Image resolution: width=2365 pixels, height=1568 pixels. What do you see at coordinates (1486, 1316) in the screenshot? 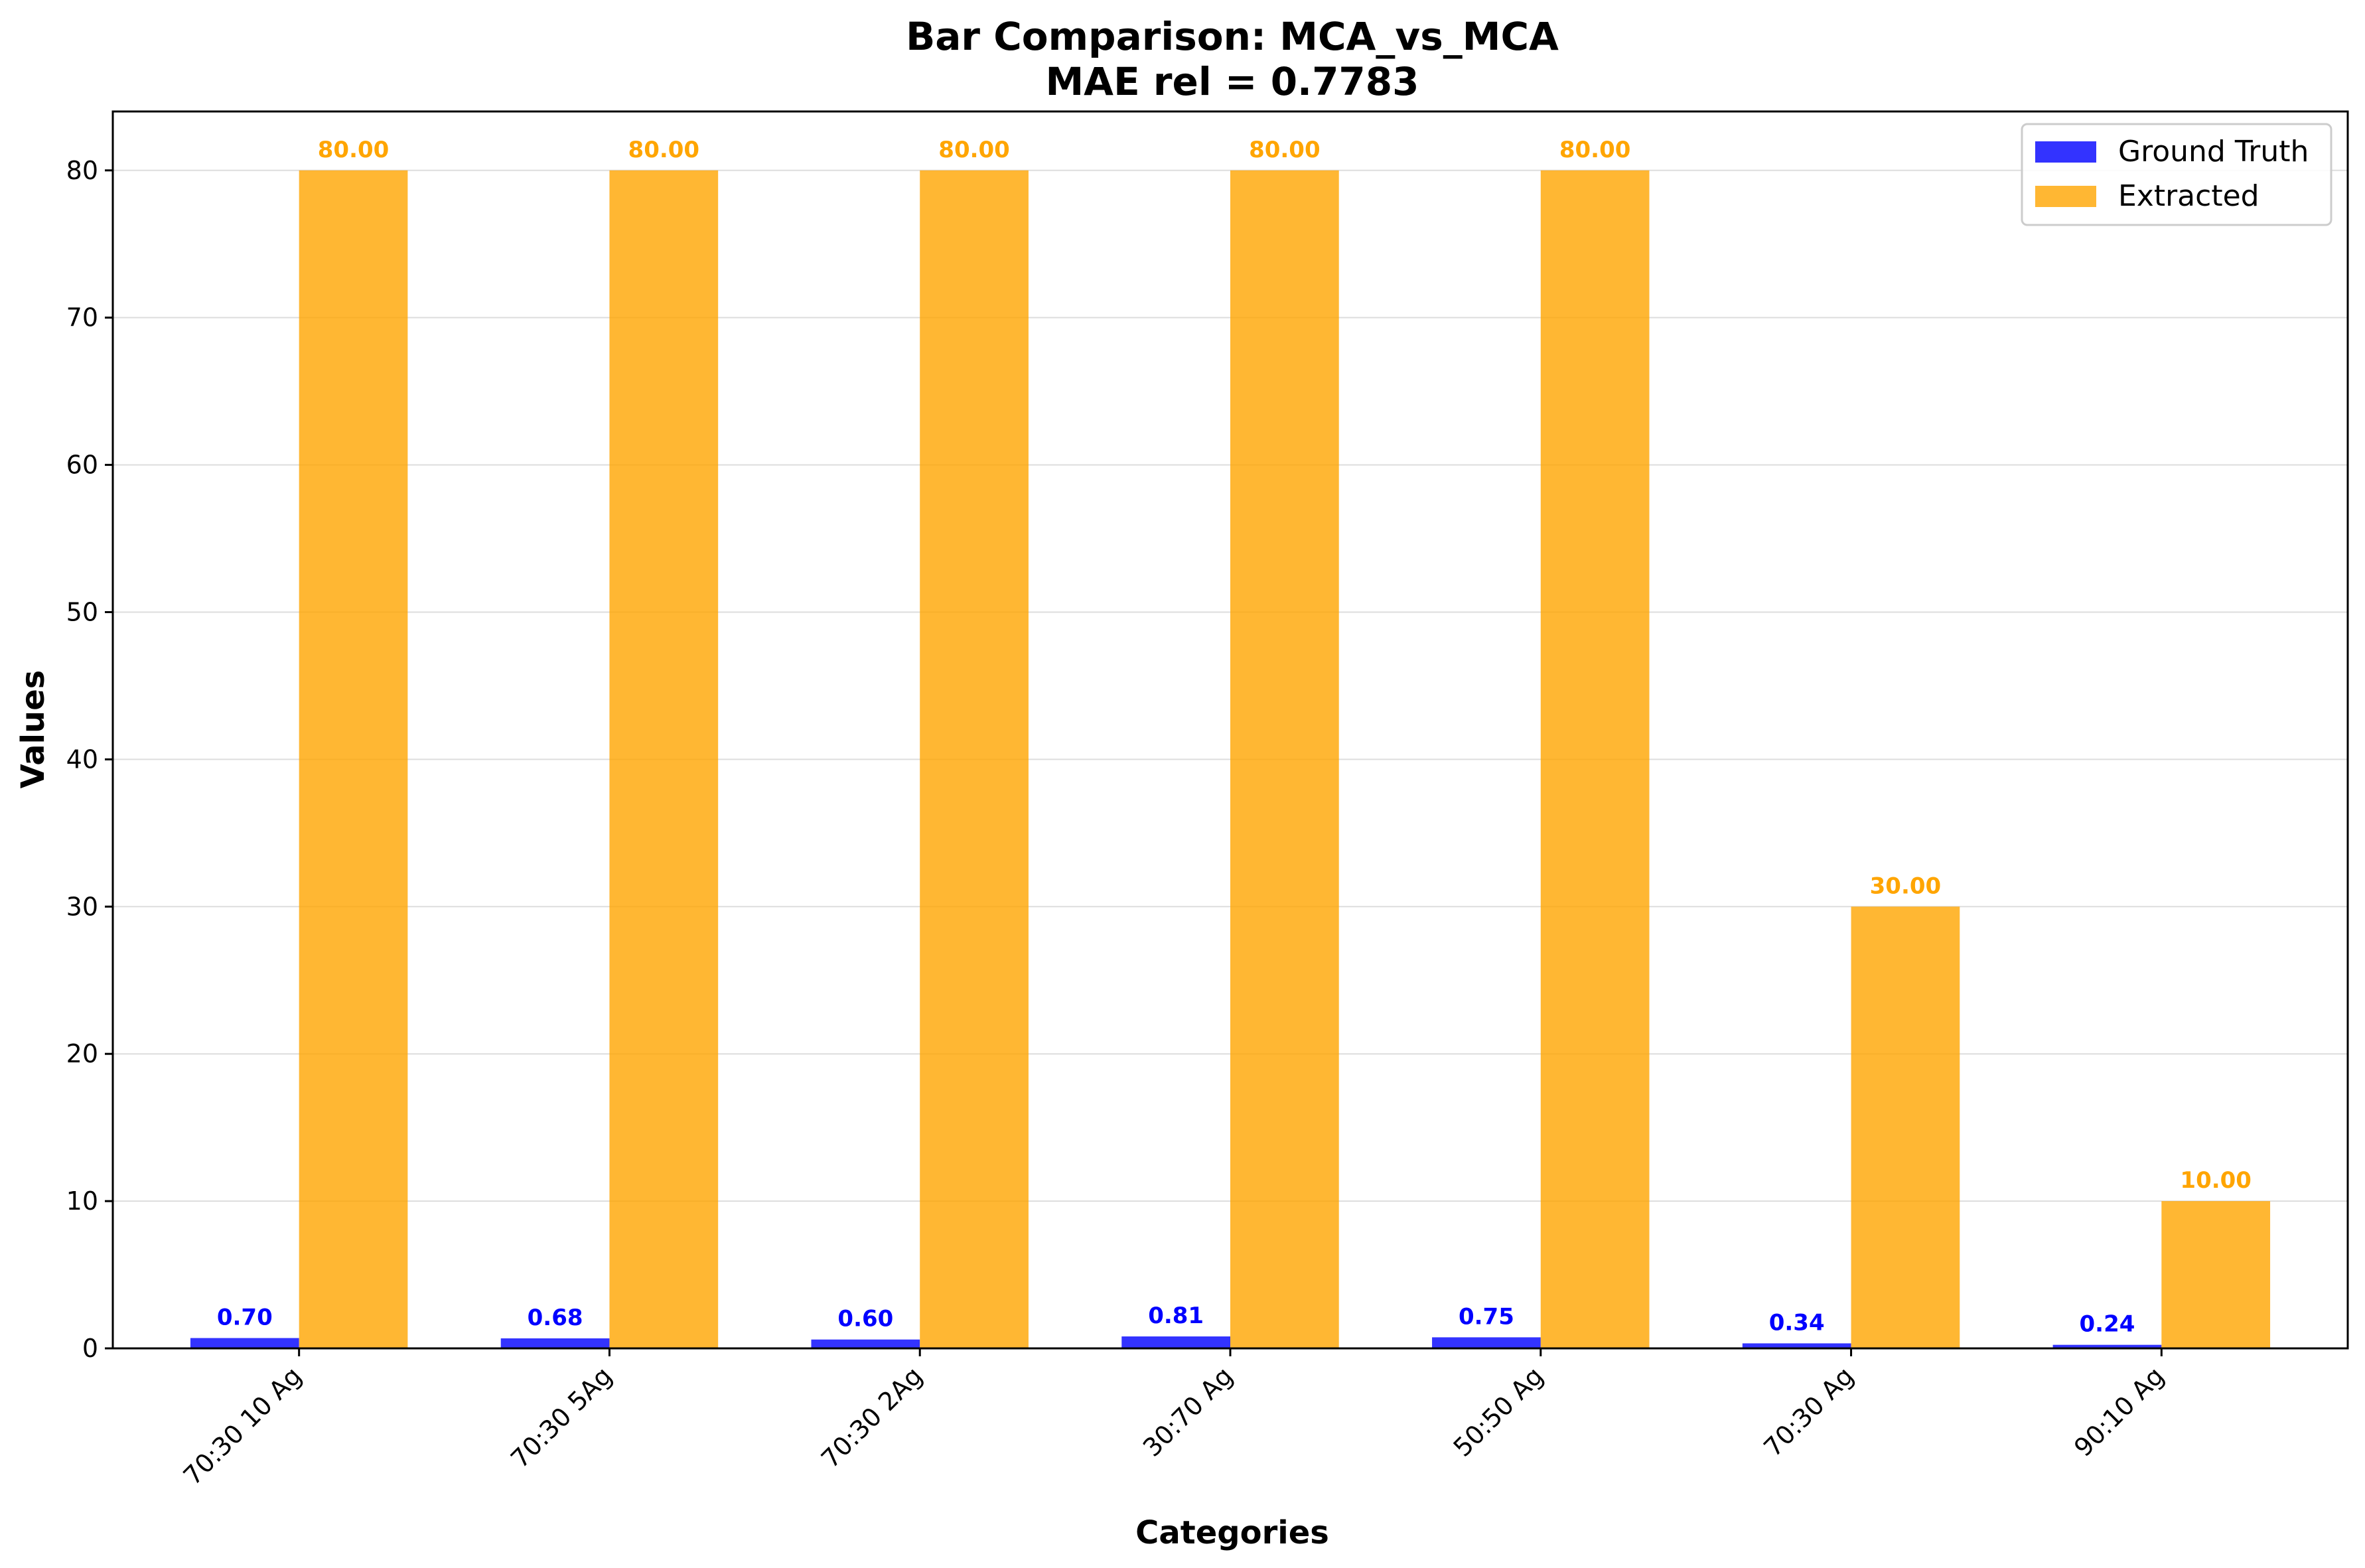
I see `data-label-ground-truth: 0.75` at bounding box center [1486, 1316].